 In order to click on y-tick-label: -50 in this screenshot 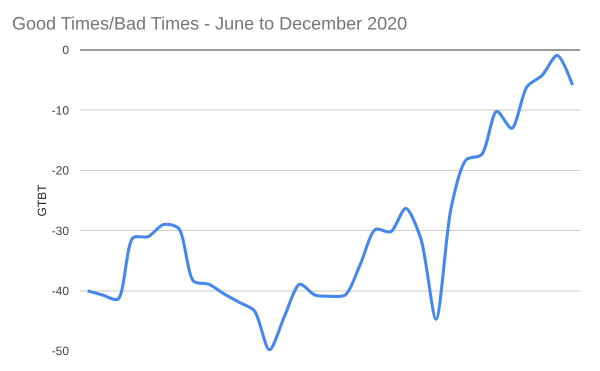, I will do `click(61, 351)`.